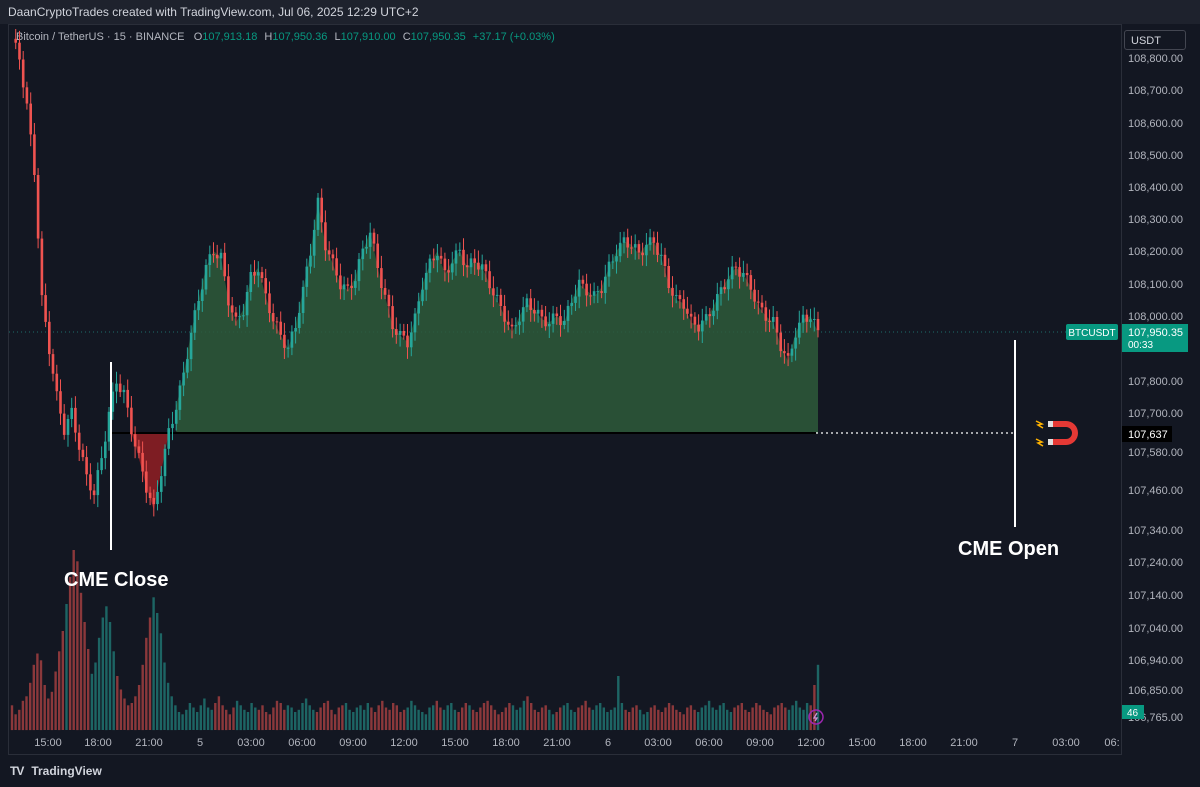 This screenshot has height=787, width=1200. Describe the element at coordinates (100, 37) in the screenshot. I see `symbol-title: Bitcoin / TetherUS · 15 · BINANCE` at that location.